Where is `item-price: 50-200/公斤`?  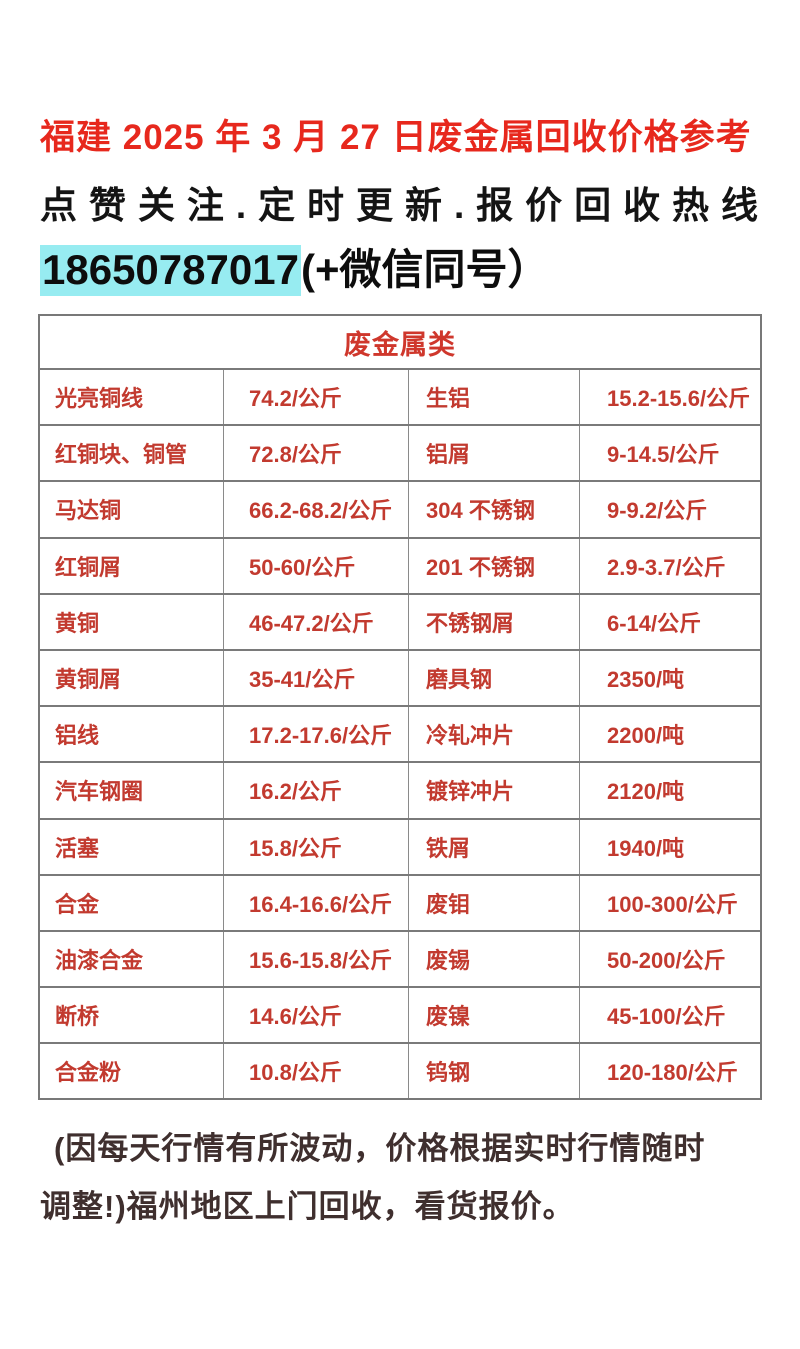
item-price: 50-200/公斤 is located at coordinates (669, 959).